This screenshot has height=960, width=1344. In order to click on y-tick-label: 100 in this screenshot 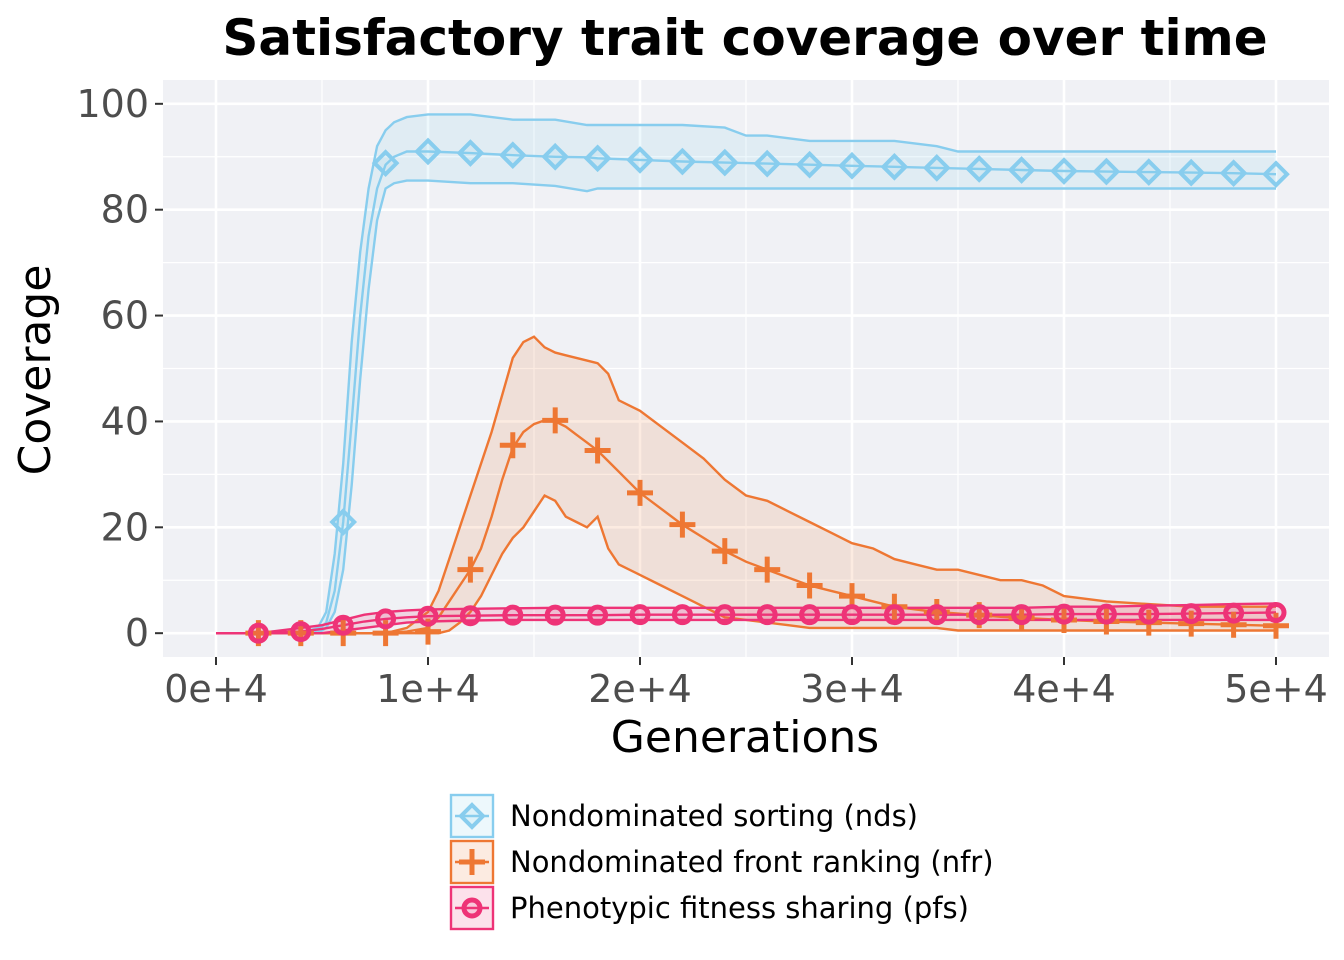, I will do `click(112, 104)`.